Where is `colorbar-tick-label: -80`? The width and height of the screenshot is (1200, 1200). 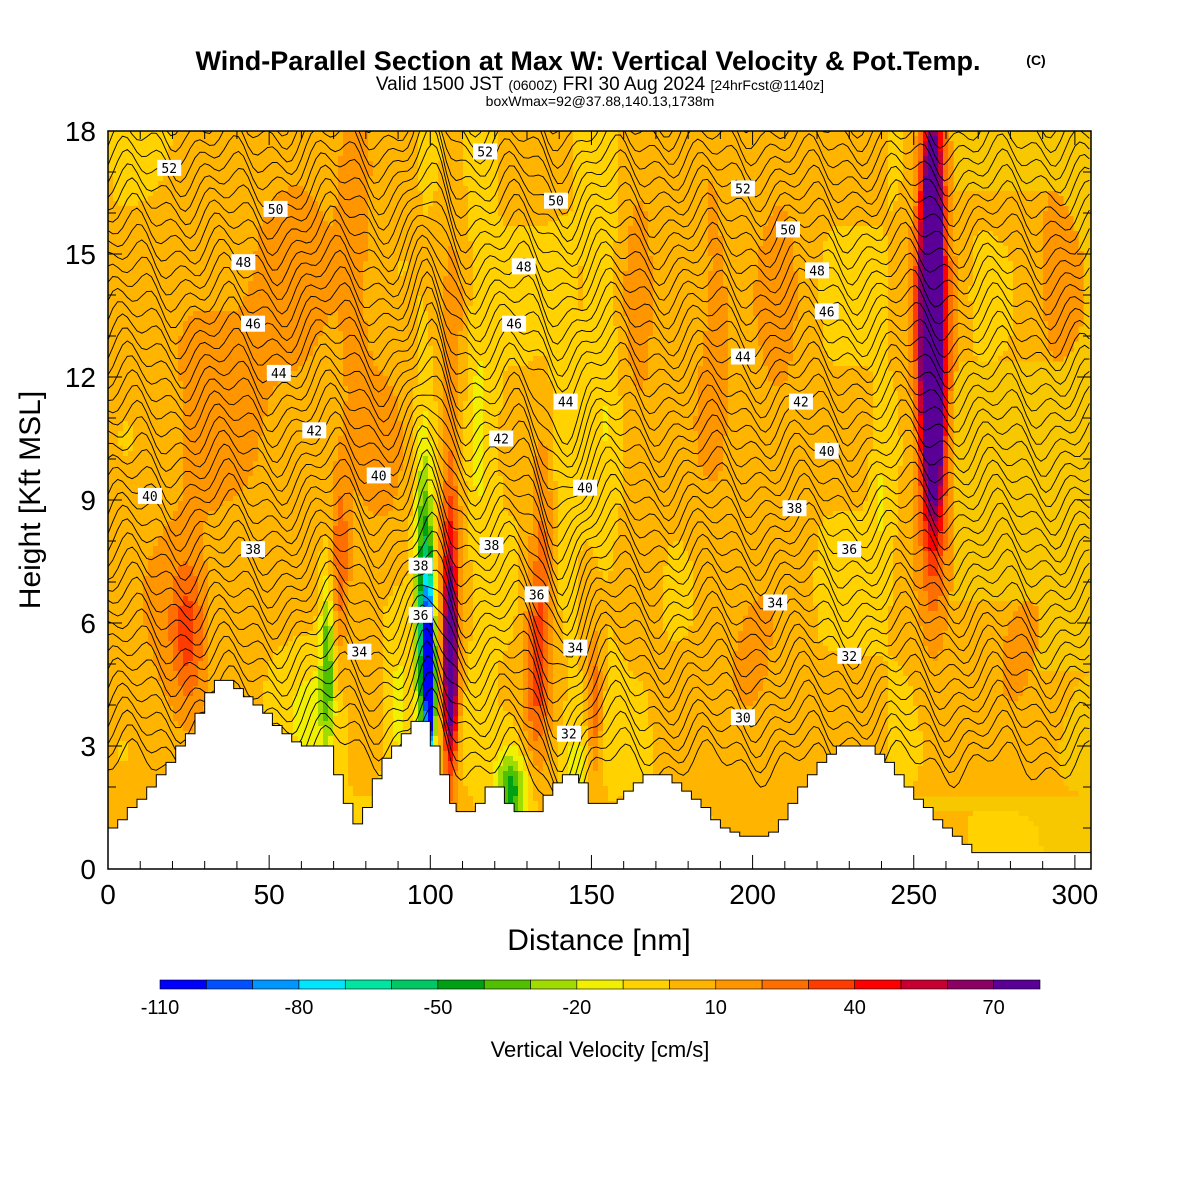 colorbar-tick-label: -80 is located at coordinates (298, 1008).